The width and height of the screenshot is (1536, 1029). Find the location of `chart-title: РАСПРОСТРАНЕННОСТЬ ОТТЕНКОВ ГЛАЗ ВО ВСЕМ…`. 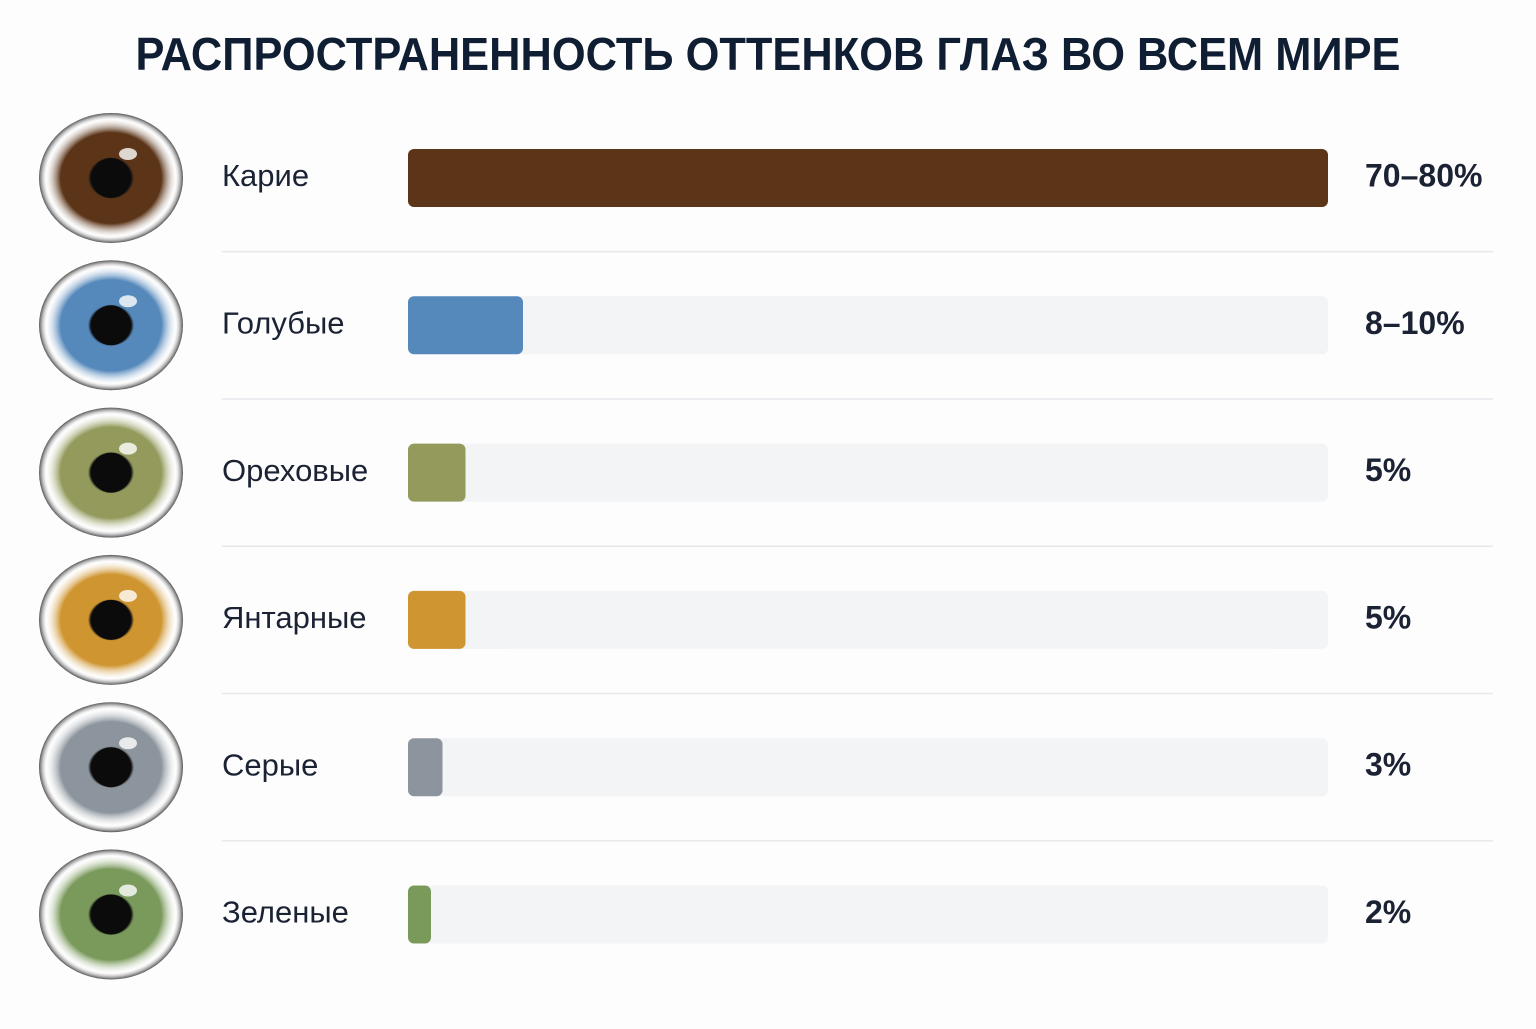

chart-title: РАСПРОСТРАНЕННОСТЬ ОТТЕНКОВ ГЛАЗ ВО ВСЕМ… is located at coordinates (768, 54).